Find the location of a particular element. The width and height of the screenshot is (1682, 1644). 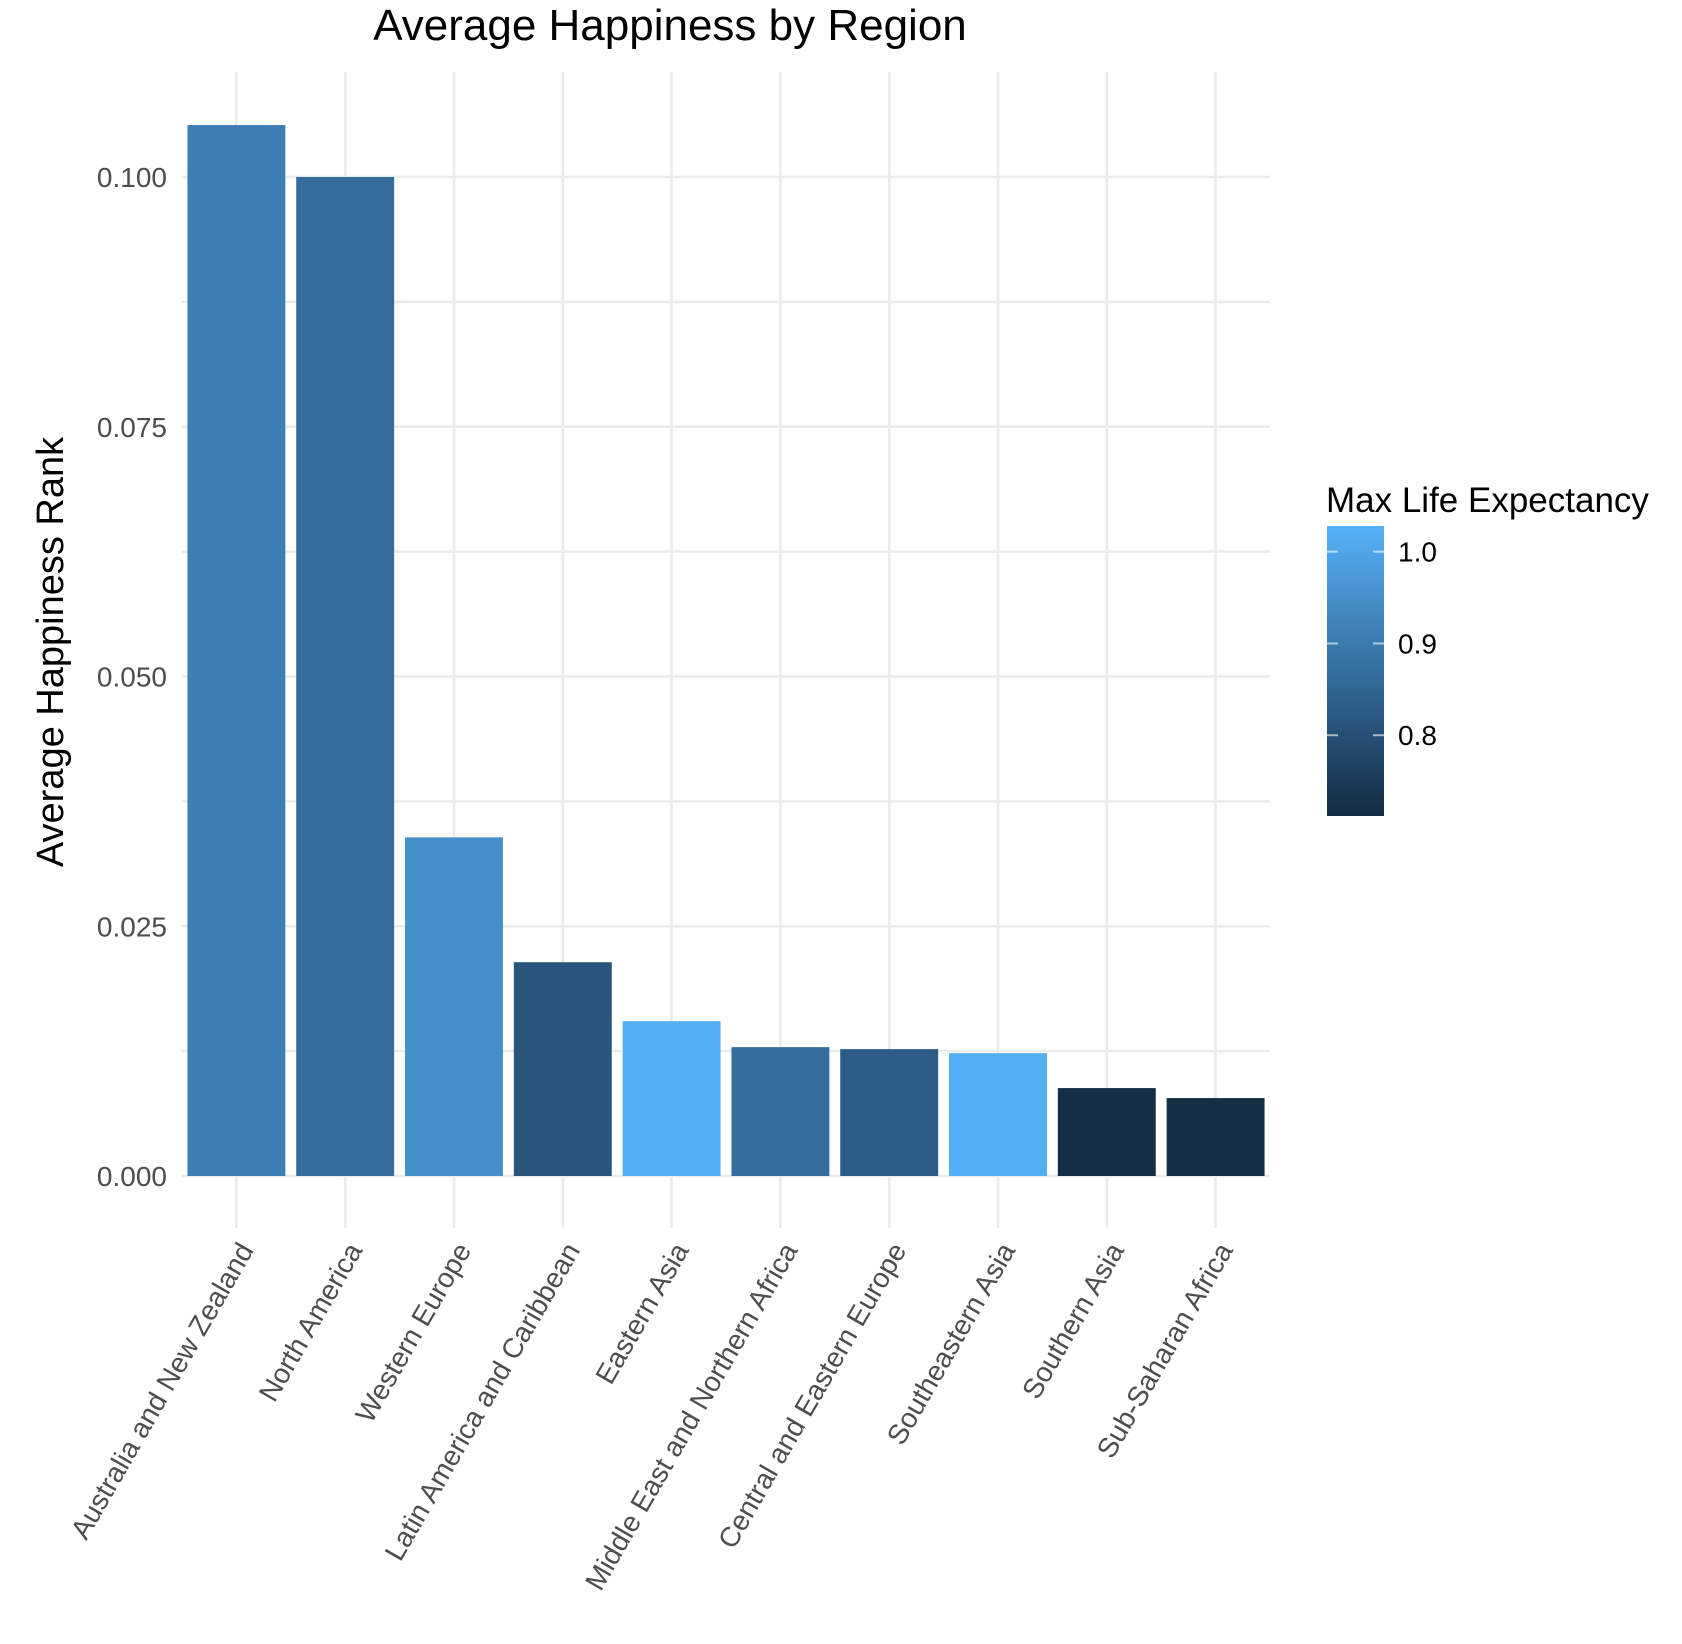

color-legend: Max Life Expectancy 1.0 0.9 0.8 is located at coordinates (1487, 648).